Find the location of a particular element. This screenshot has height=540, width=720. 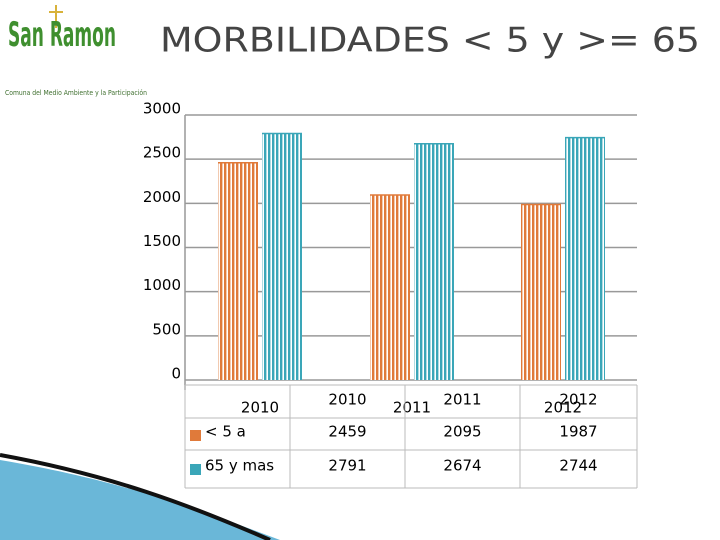

y-tick-label: 1000 is located at coordinates (162, 285).